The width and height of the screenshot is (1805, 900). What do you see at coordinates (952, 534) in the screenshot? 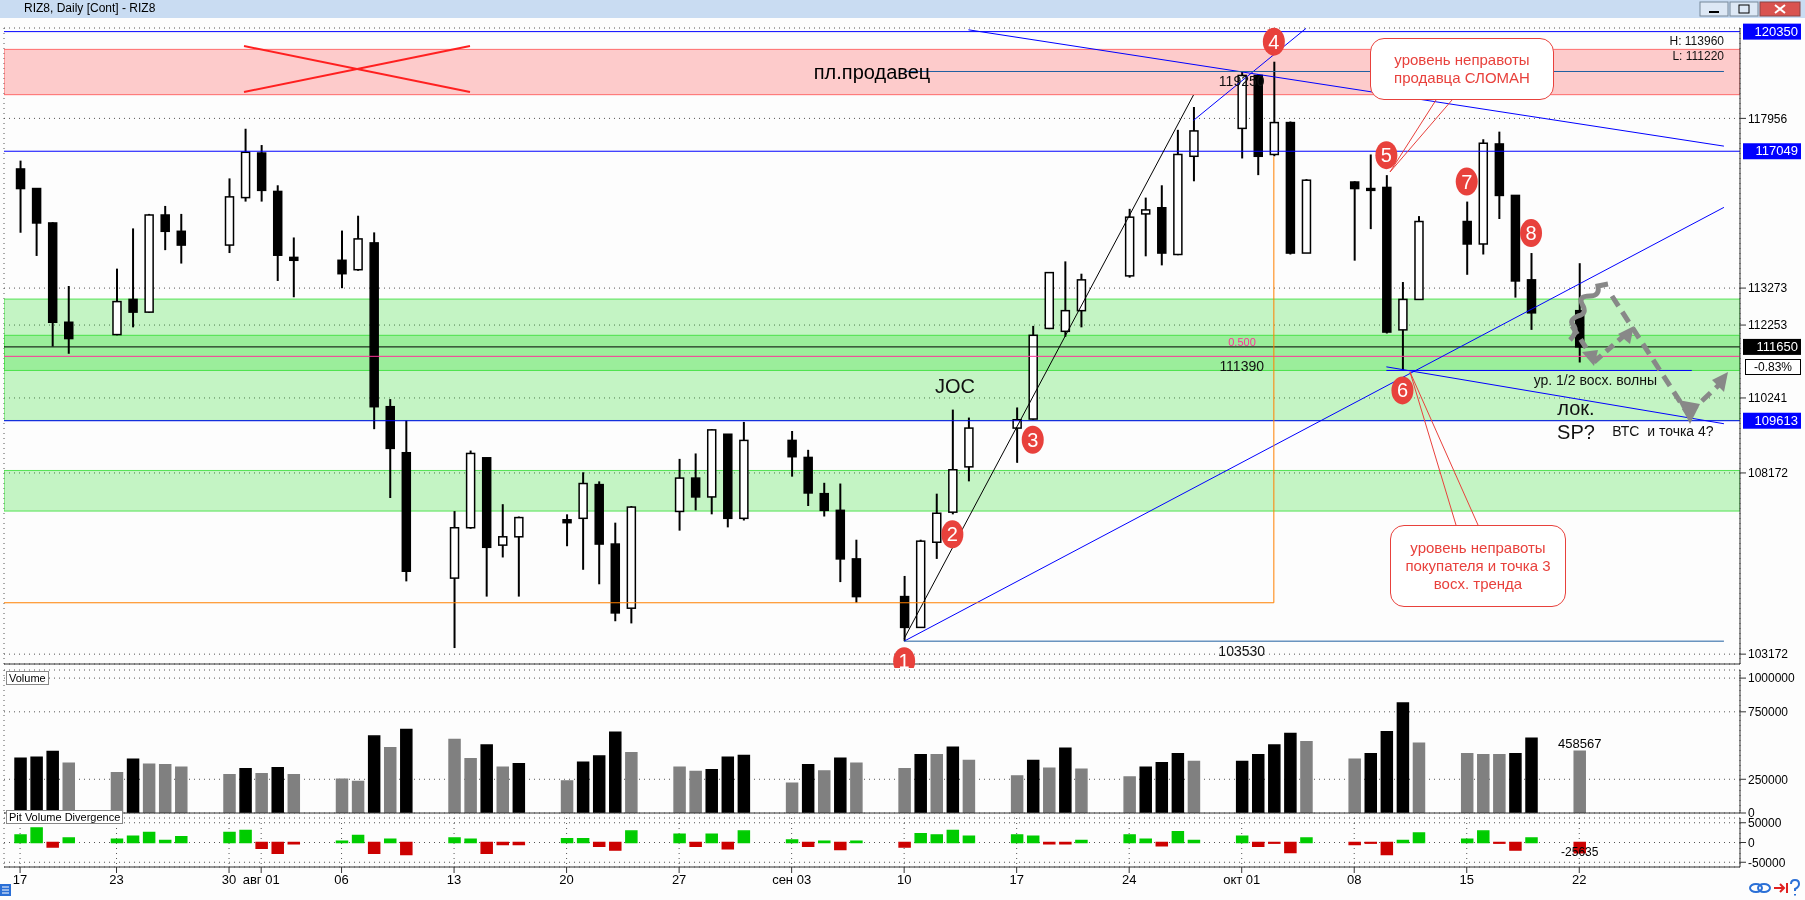
I see `annotation: 2` at bounding box center [952, 534].